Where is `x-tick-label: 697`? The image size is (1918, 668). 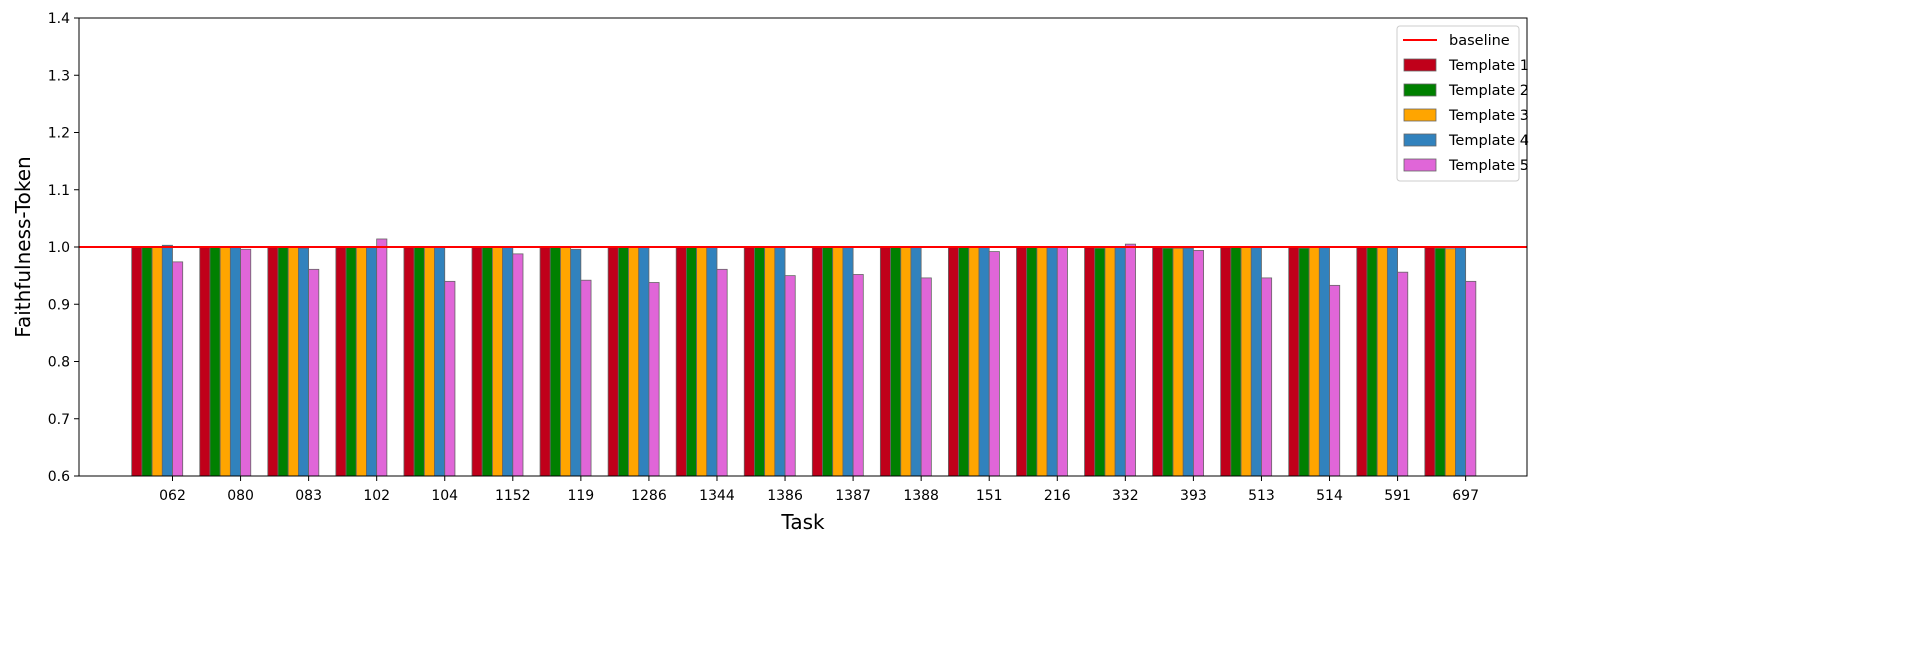
x-tick-label: 697 is located at coordinates (1465, 496).